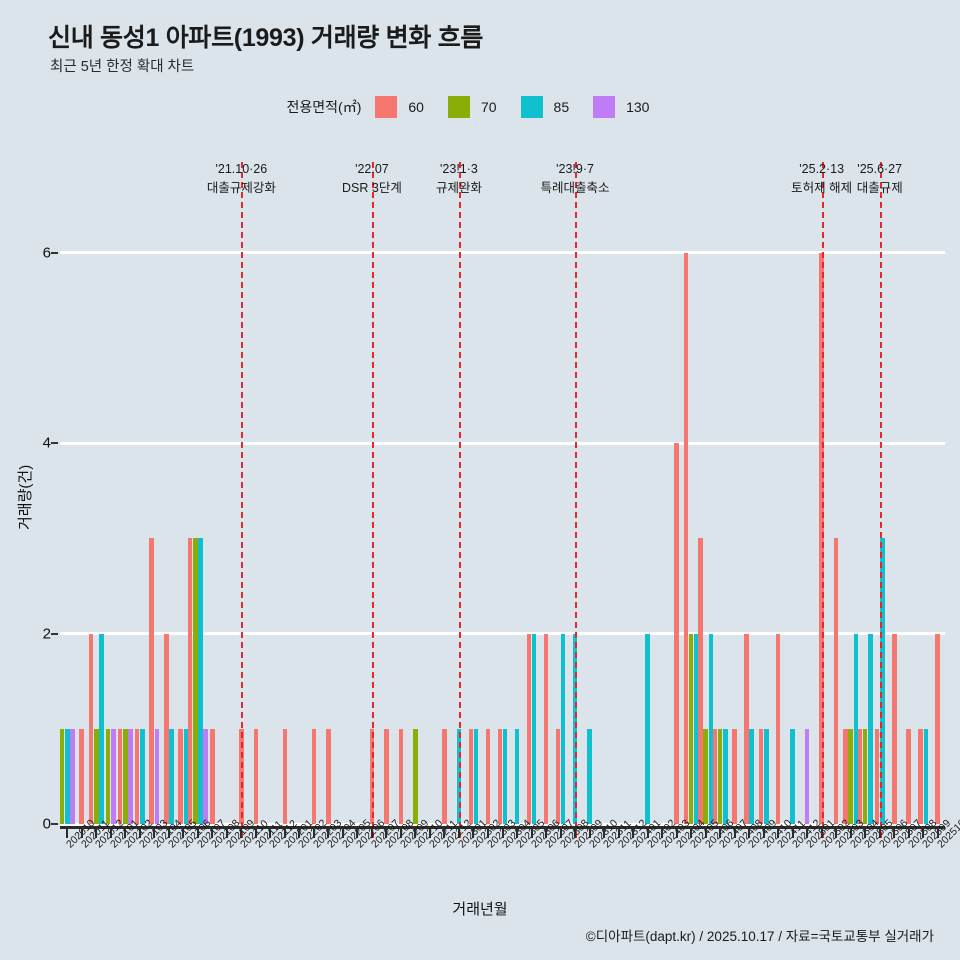 Image resolution: width=960 pixels, height=960 pixels. What do you see at coordinates (46, 824) in the screenshot?
I see `y-tick-label: 0` at bounding box center [46, 824].